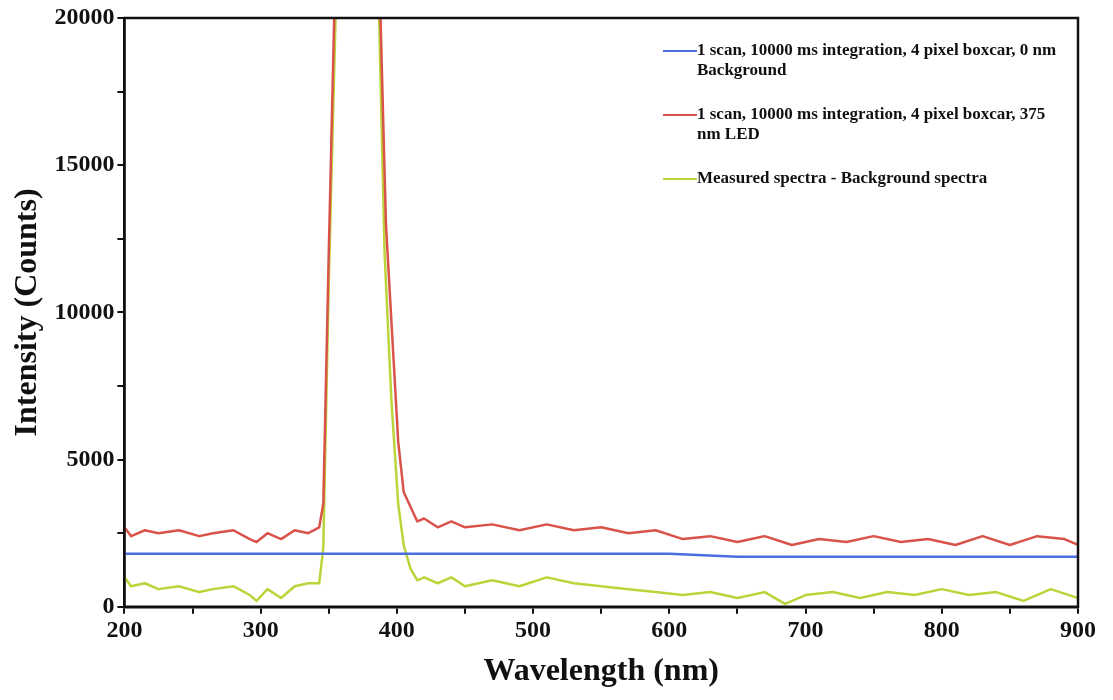 The image size is (1113, 700). What do you see at coordinates (25, 312) in the screenshot?
I see `y-axis-title: Intensity (Counts)` at bounding box center [25, 312].